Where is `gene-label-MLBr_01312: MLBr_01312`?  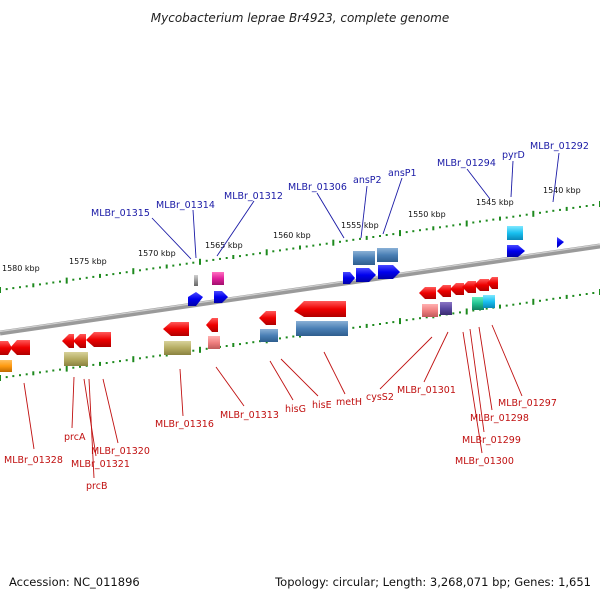
gene-label-MLBr_01312: MLBr_01312 is located at coordinates (253, 196).